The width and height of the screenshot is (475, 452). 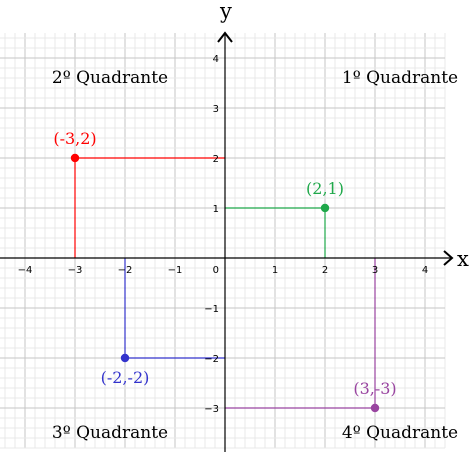 What do you see at coordinates (125, 270) in the screenshot?
I see `x-tick-label: −2` at bounding box center [125, 270].